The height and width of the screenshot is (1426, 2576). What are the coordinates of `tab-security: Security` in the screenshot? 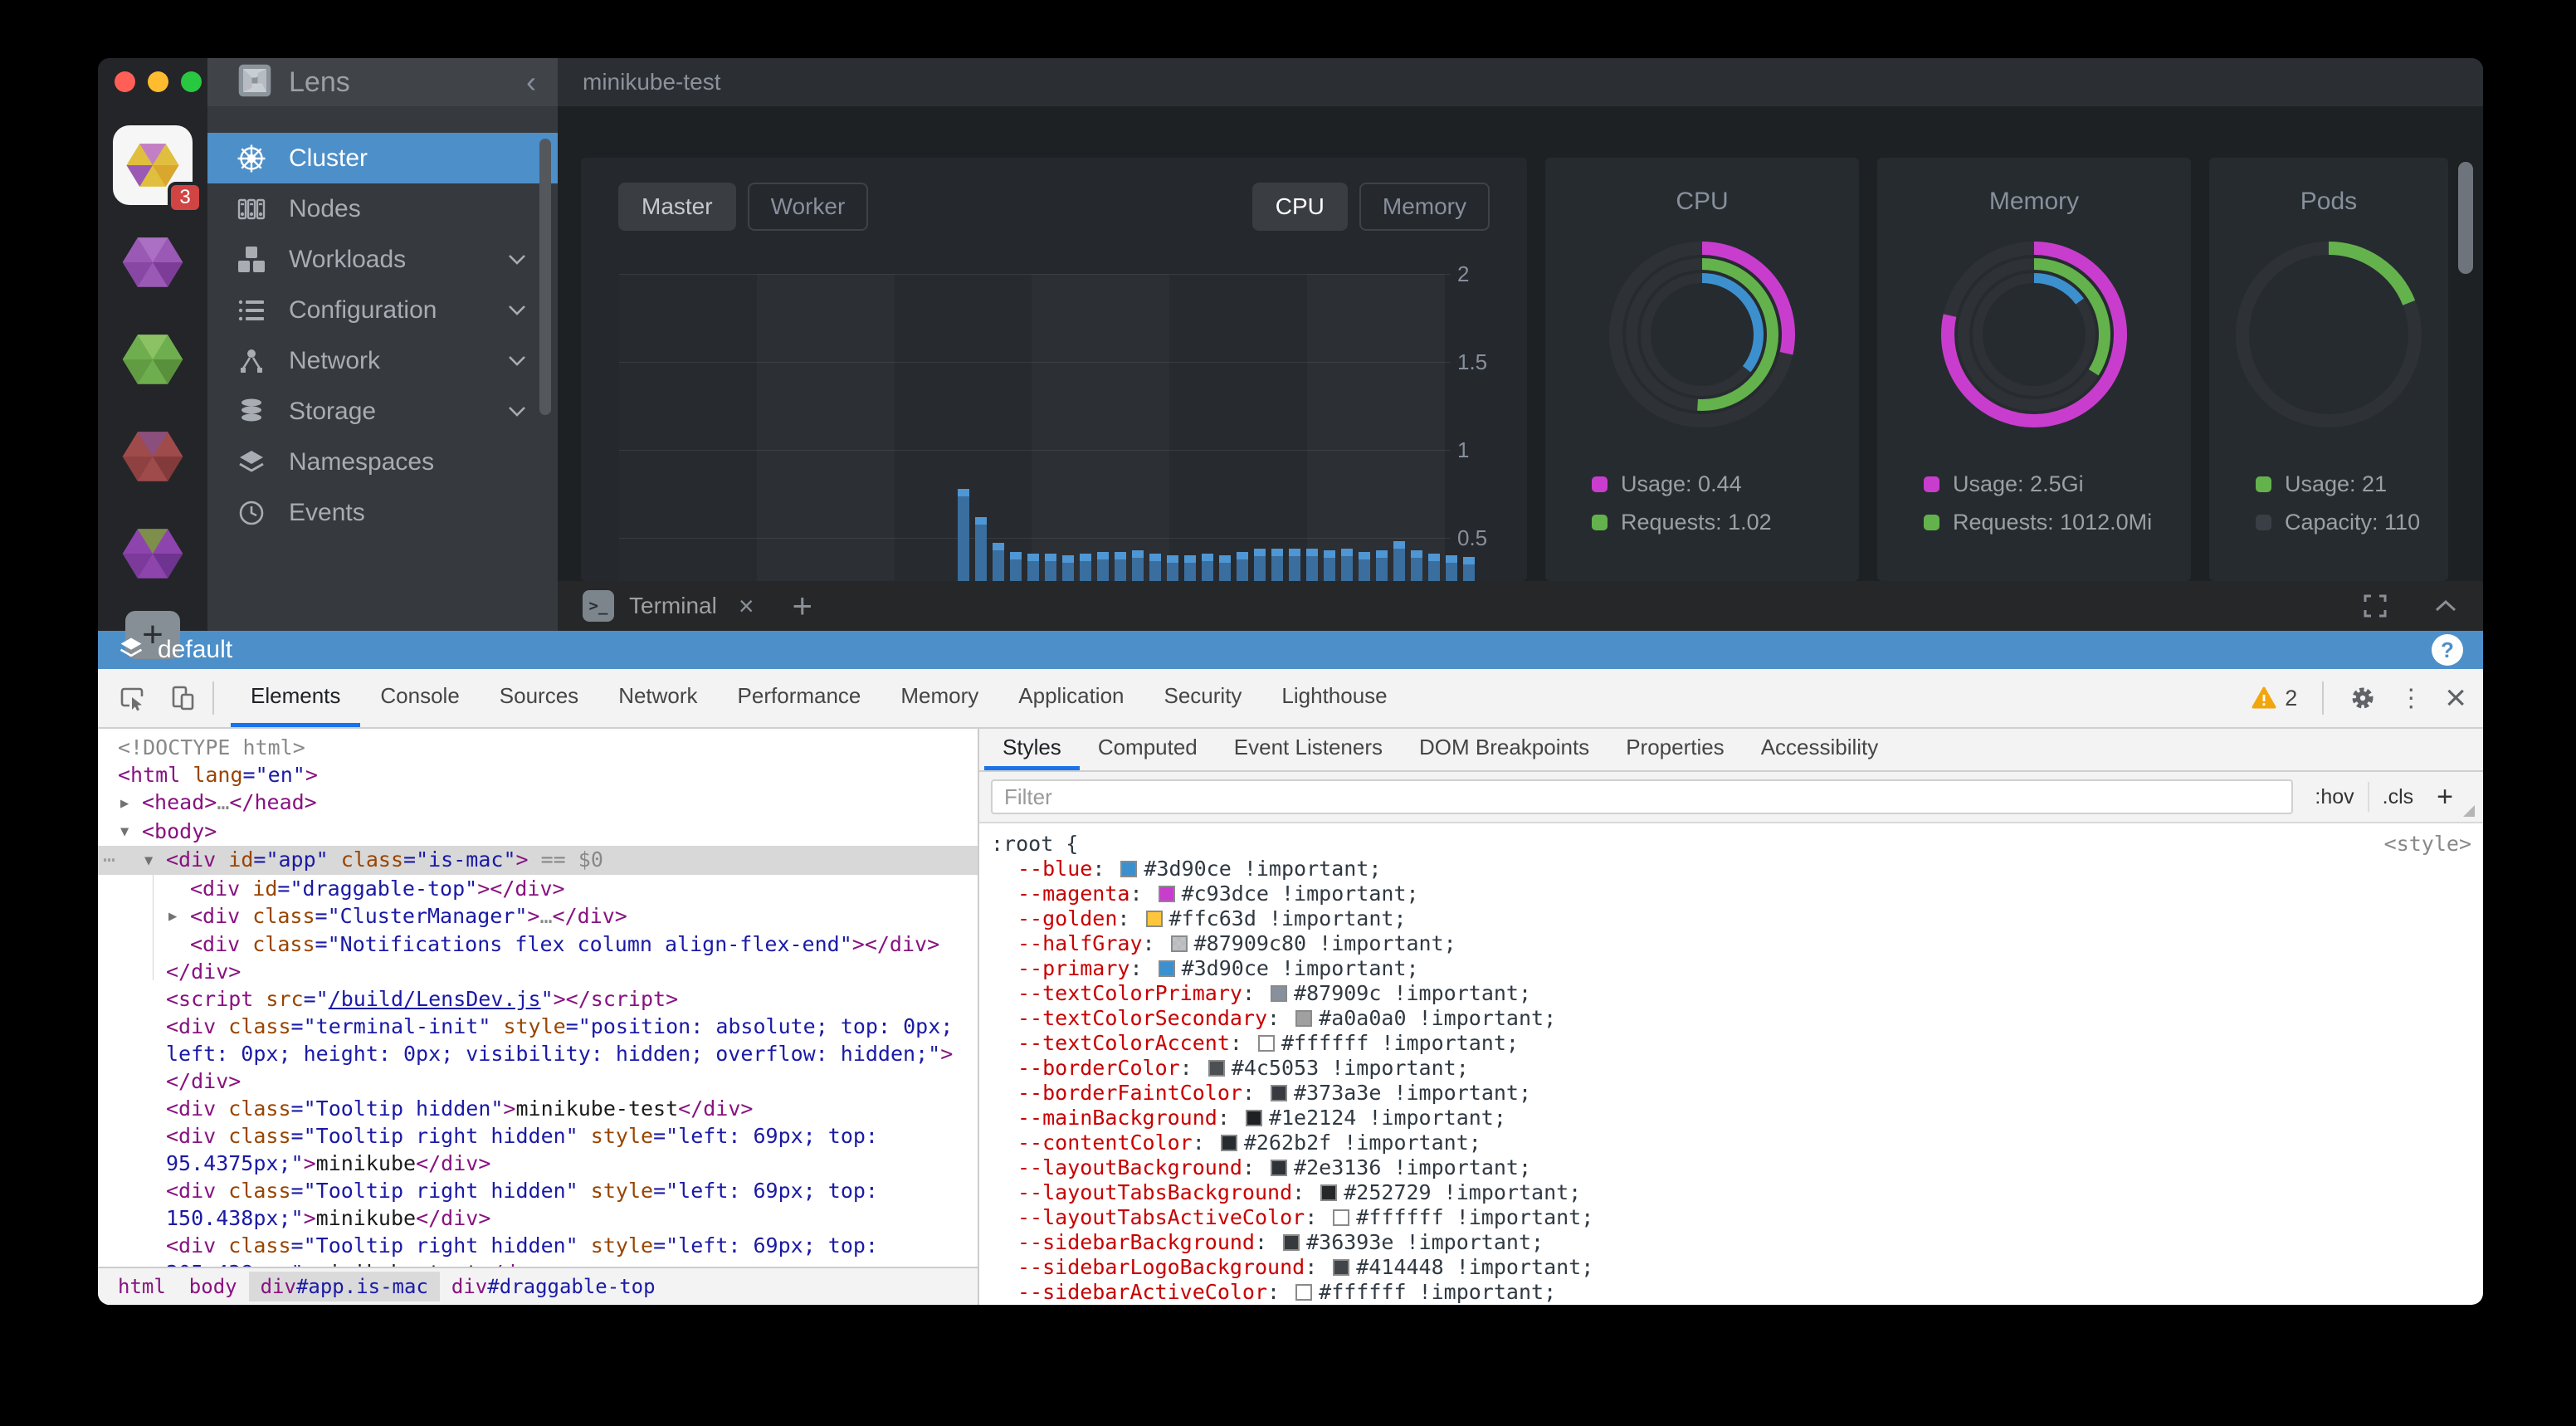 It's located at (1203, 696).